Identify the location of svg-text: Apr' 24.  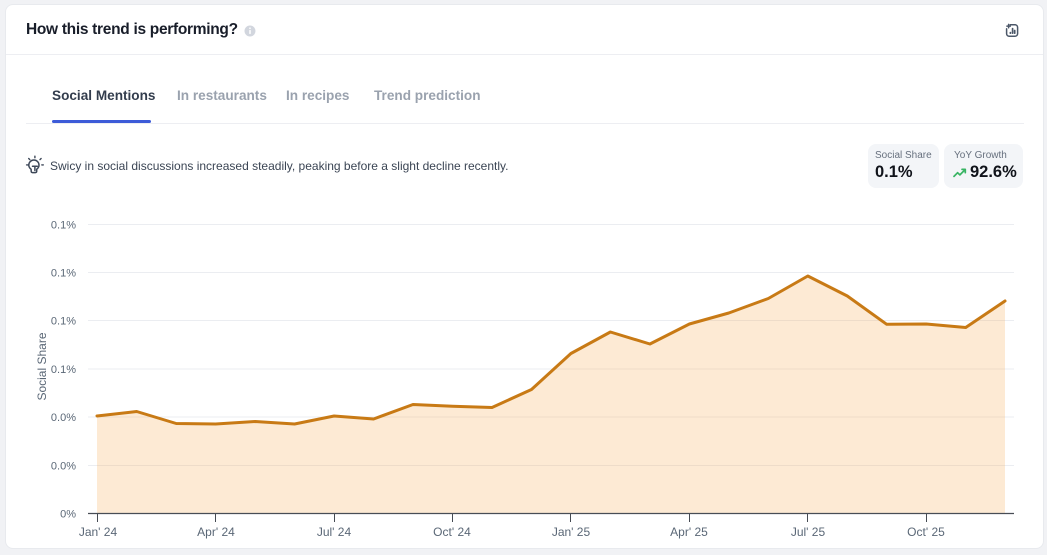
(216, 532).